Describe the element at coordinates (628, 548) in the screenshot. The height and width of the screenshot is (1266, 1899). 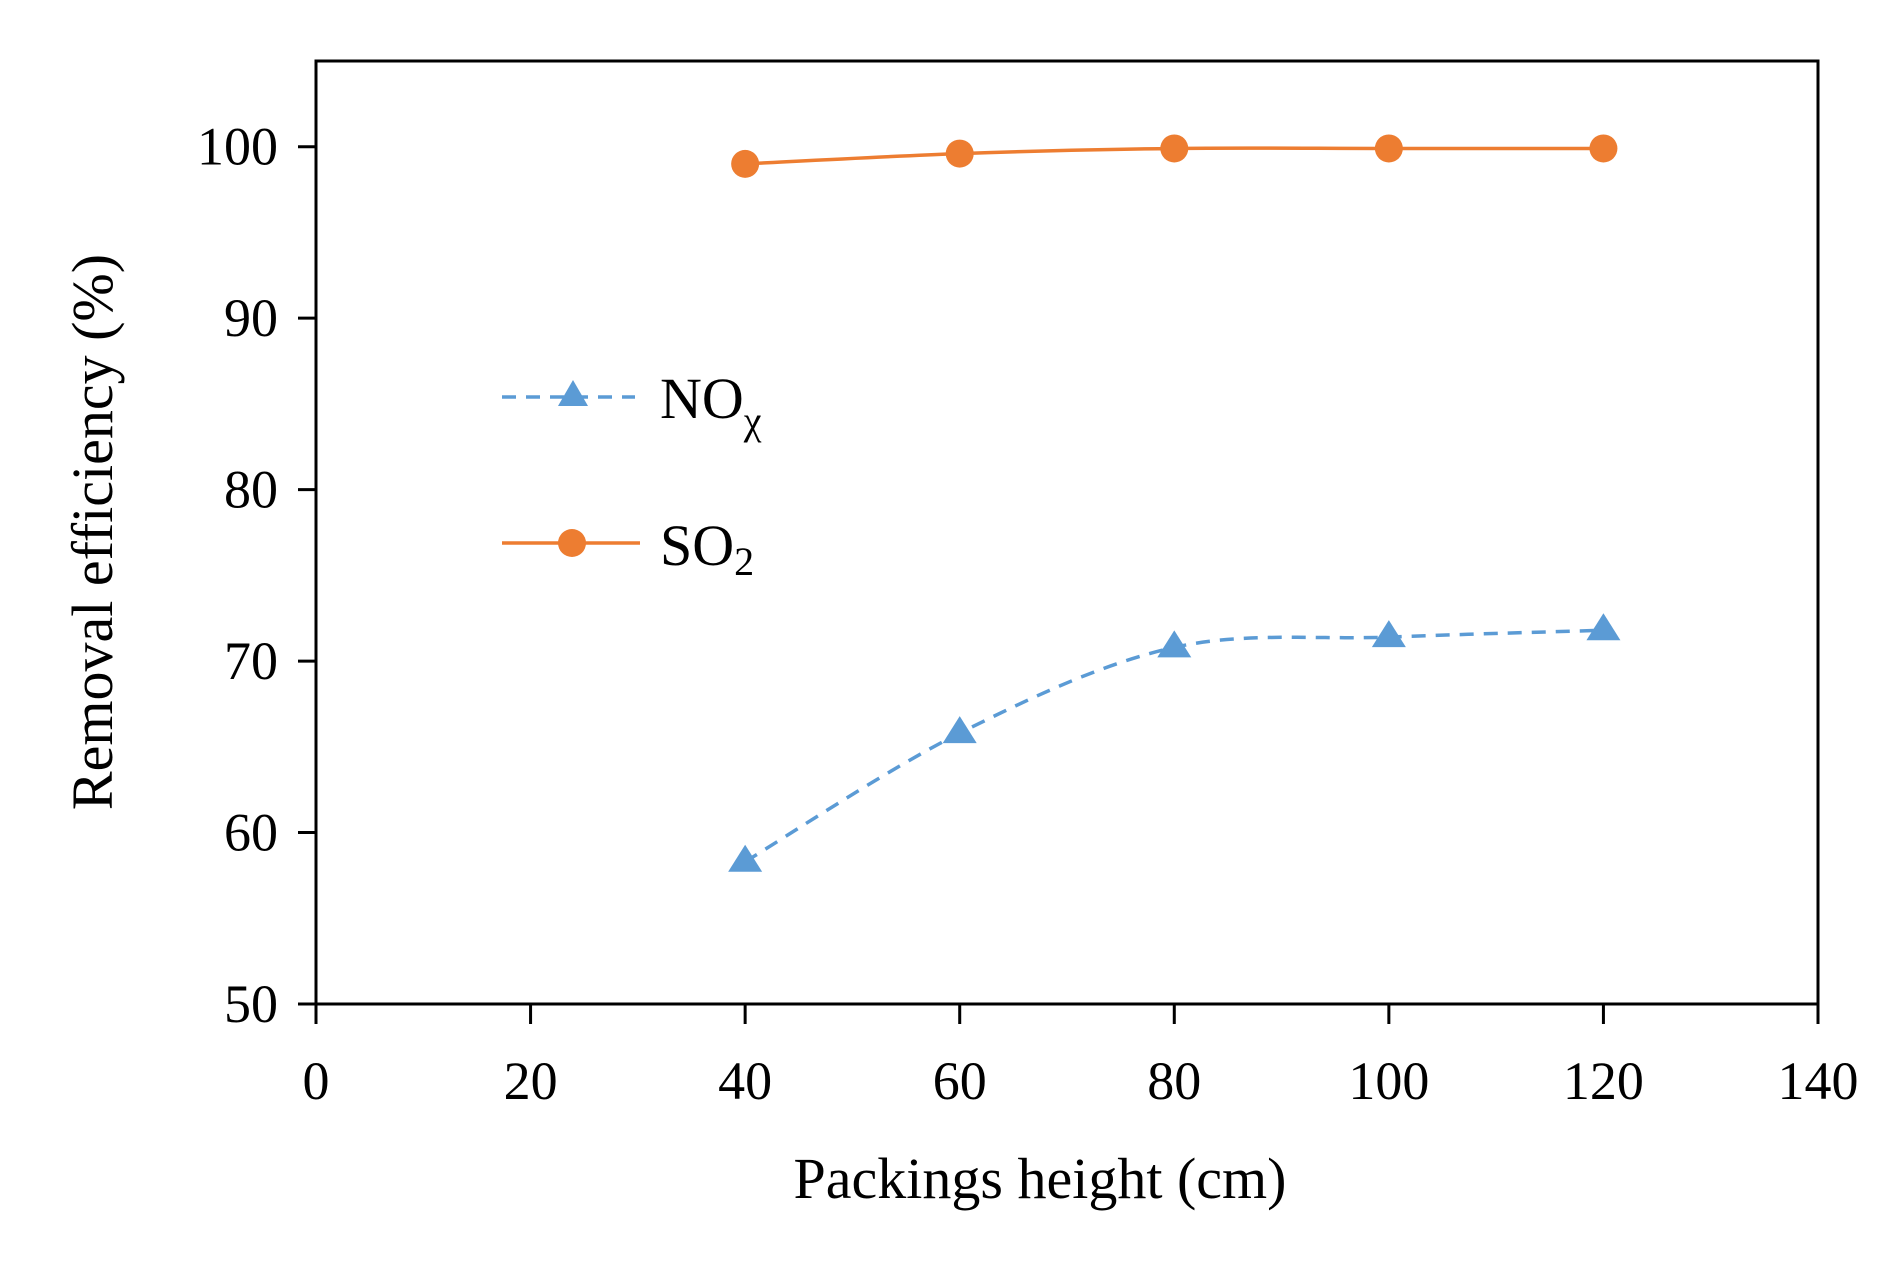
I see `legend-entry-so2: SO2` at that location.